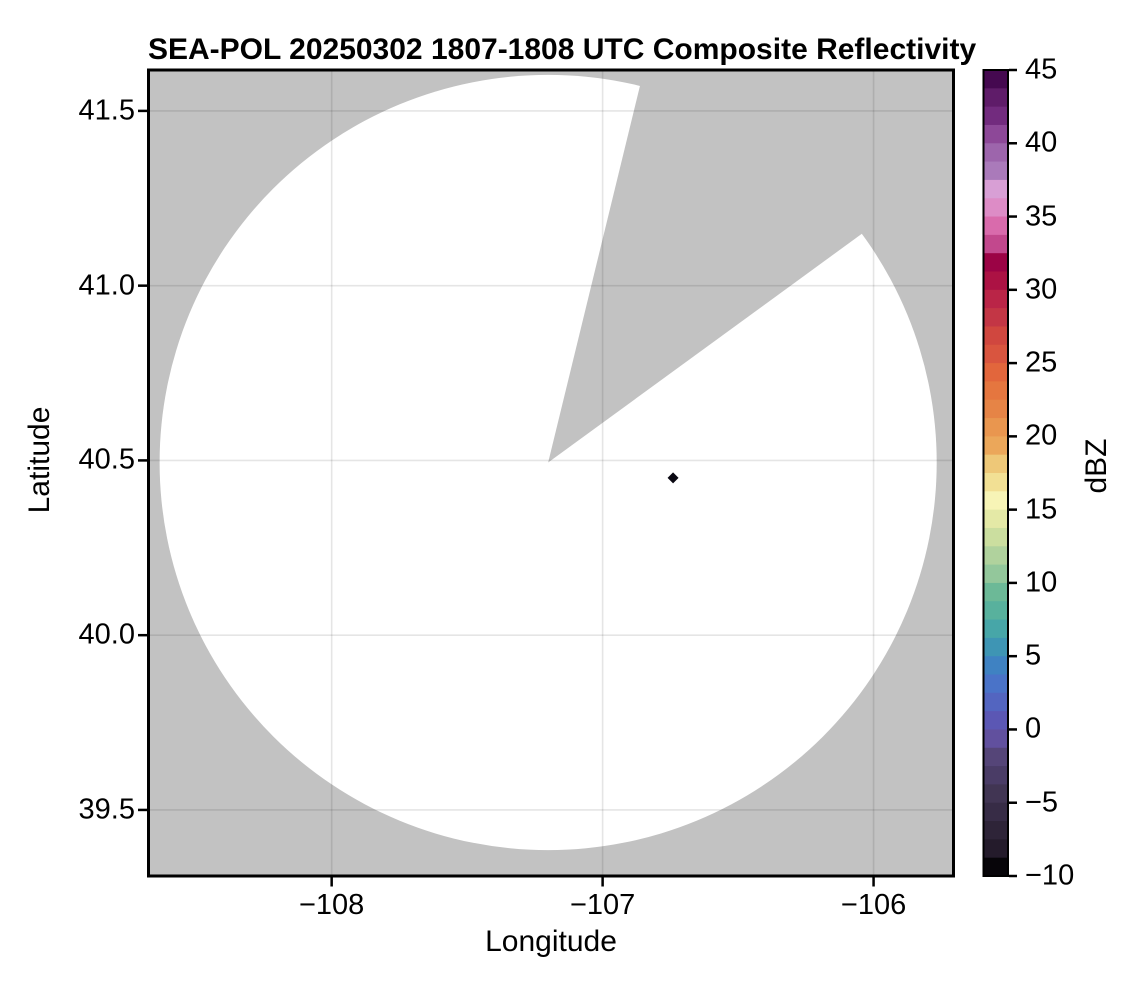 This screenshot has height=990, width=1146. What do you see at coordinates (1033, 728) in the screenshot?
I see `colorbar-tick-label: 0` at bounding box center [1033, 728].